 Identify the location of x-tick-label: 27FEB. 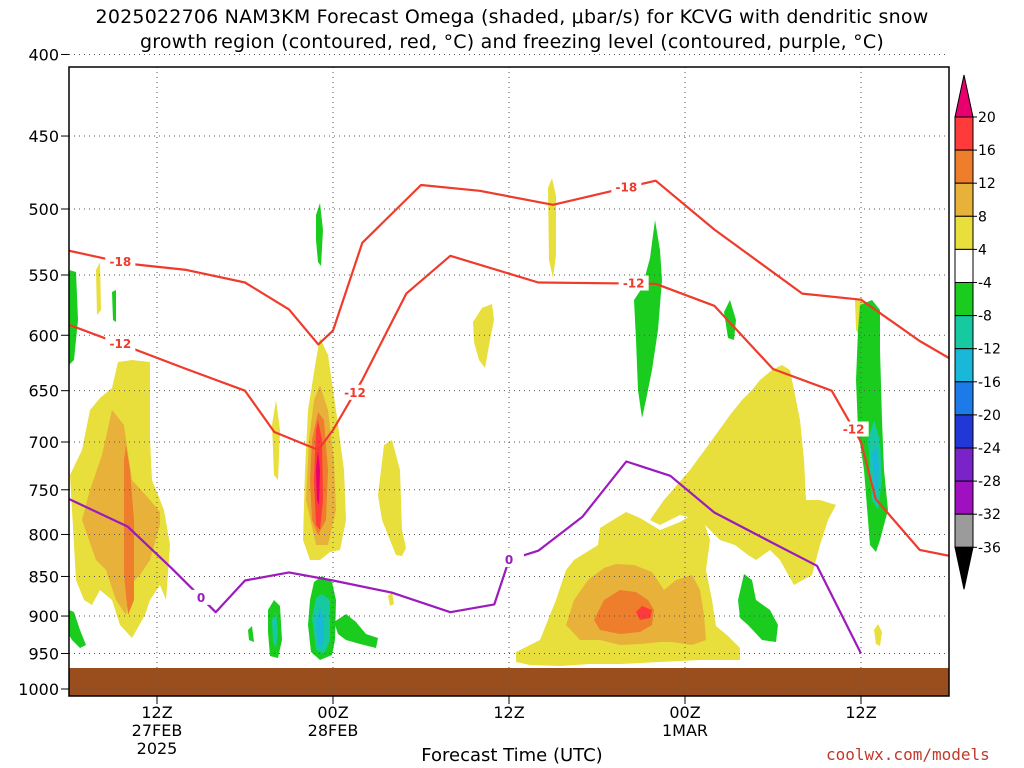
(157, 730).